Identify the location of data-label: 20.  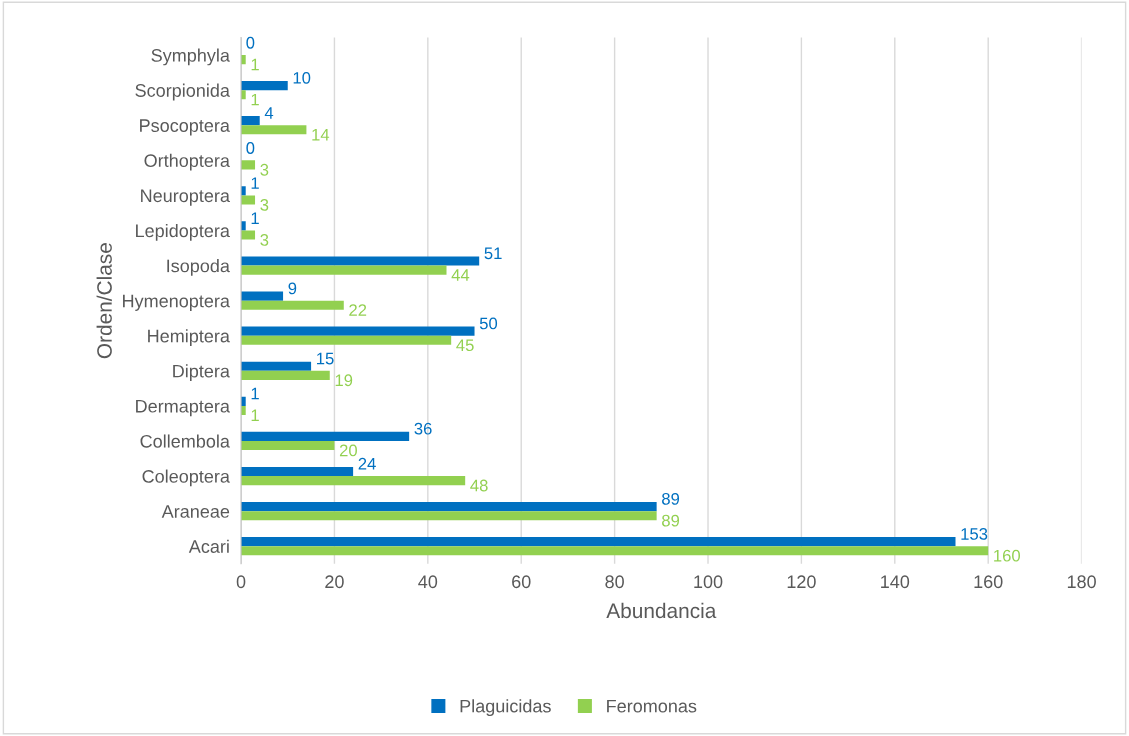
(348, 450).